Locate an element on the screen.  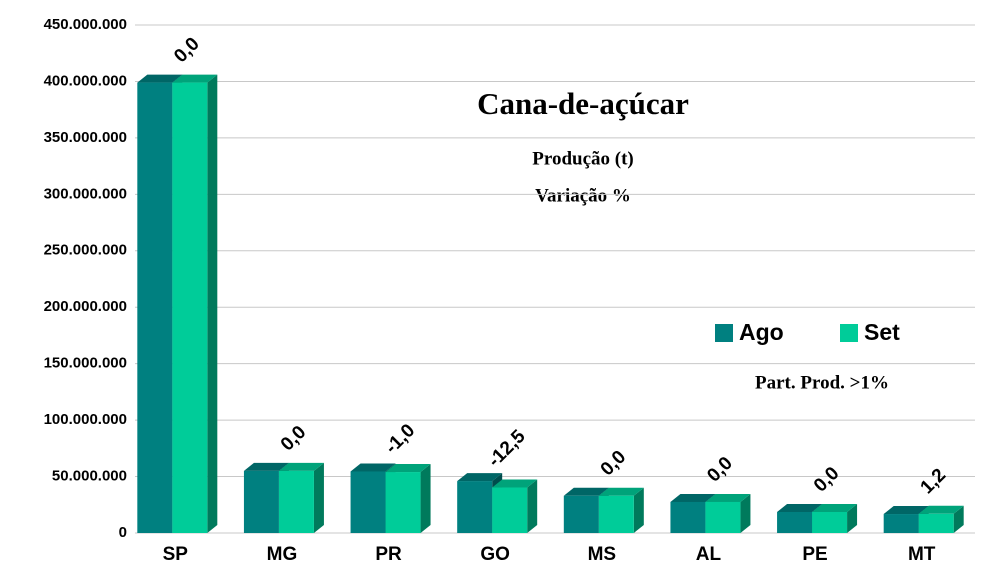
x-tick-label: MT is located at coordinates (922, 554).